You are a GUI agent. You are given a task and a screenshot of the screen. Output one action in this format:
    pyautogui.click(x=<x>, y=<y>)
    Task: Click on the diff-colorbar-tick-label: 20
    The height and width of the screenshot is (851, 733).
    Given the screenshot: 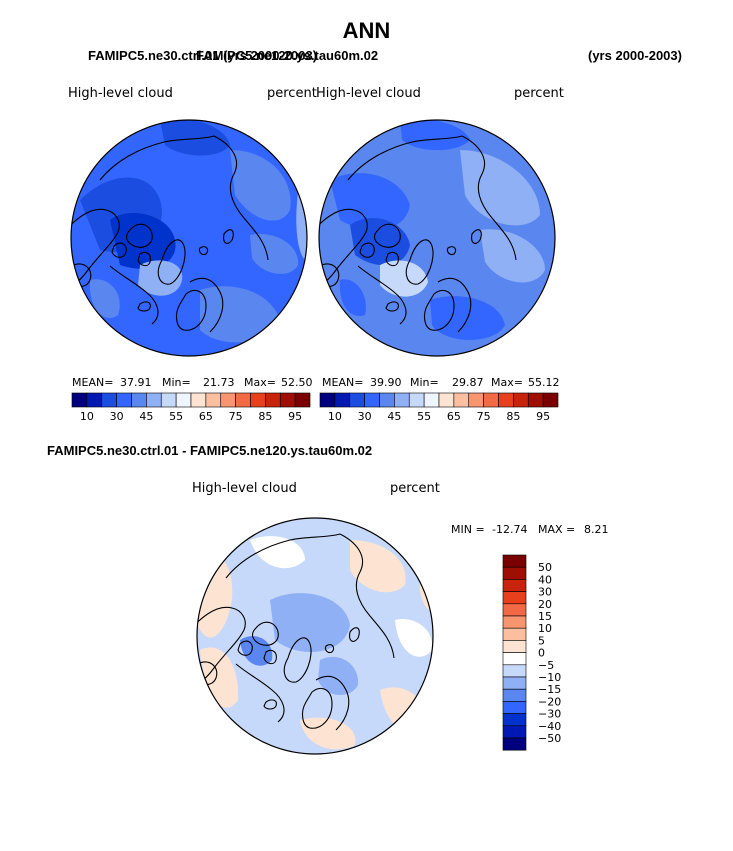 What is the action you would take?
    pyautogui.click(x=545, y=604)
    